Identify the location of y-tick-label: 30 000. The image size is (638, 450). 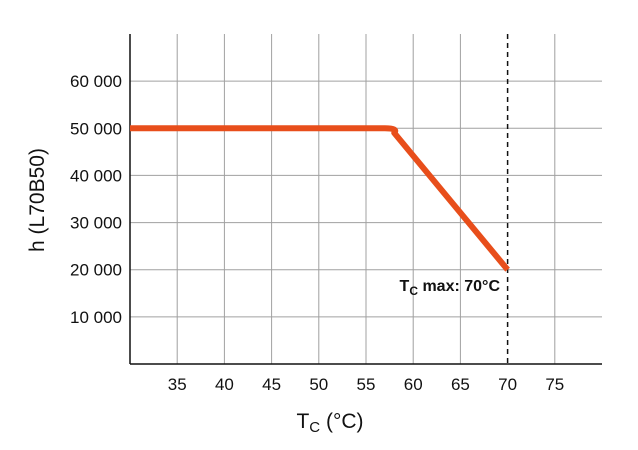
(96, 223).